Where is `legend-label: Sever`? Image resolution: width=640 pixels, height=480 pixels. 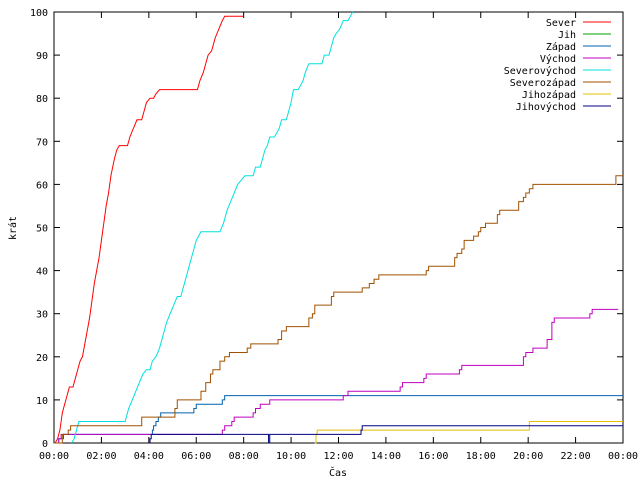 legend-label: Sever is located at coordinates (561, 23).